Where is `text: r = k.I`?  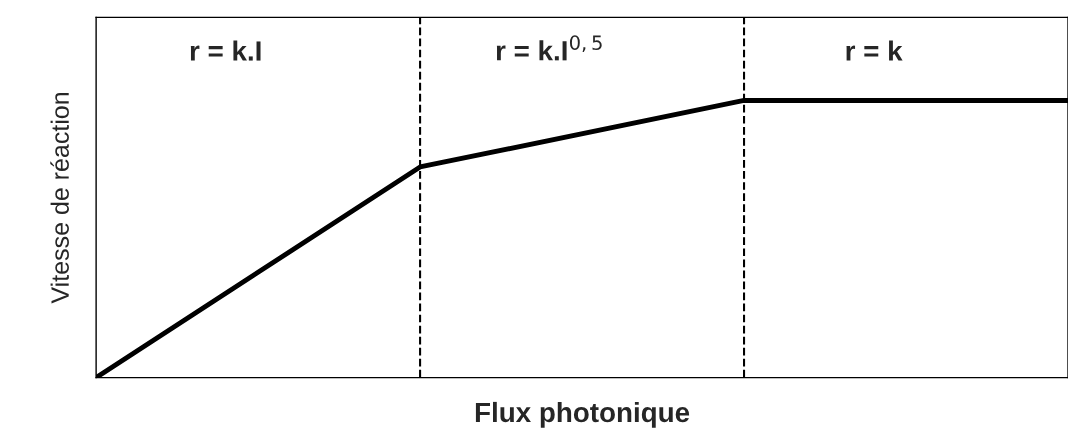 text: r = k.I is located at coordinates (225, 50).